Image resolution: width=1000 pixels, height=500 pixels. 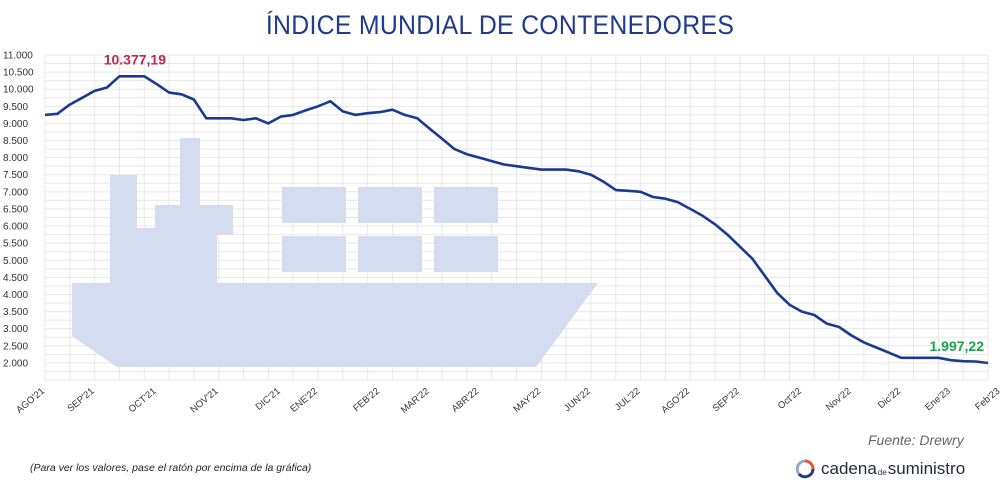 What do you see at coordinates (839, 399) in the screenshot?
I see `x-tick-label: Nov'22` at bounding box center [839, 399].